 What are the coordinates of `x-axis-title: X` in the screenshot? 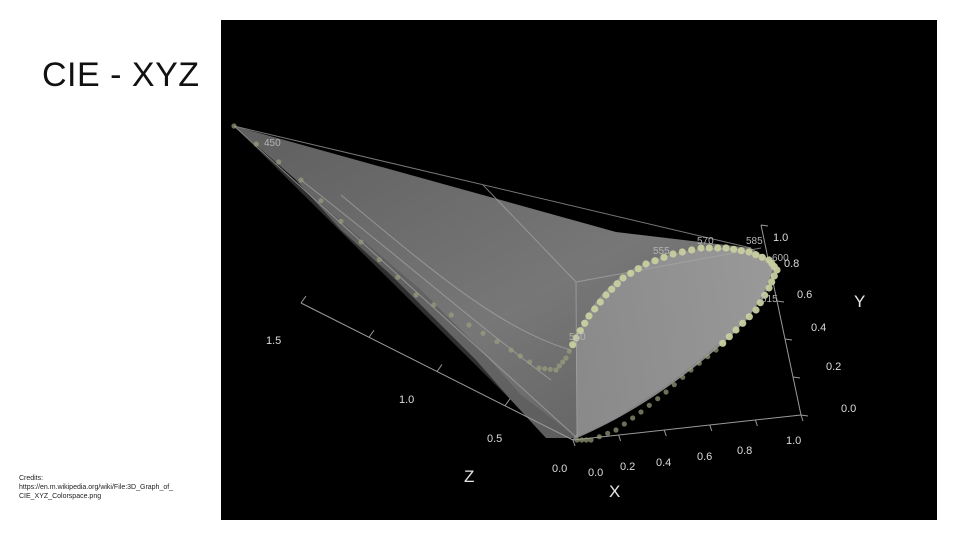 It's located at (614, 491).